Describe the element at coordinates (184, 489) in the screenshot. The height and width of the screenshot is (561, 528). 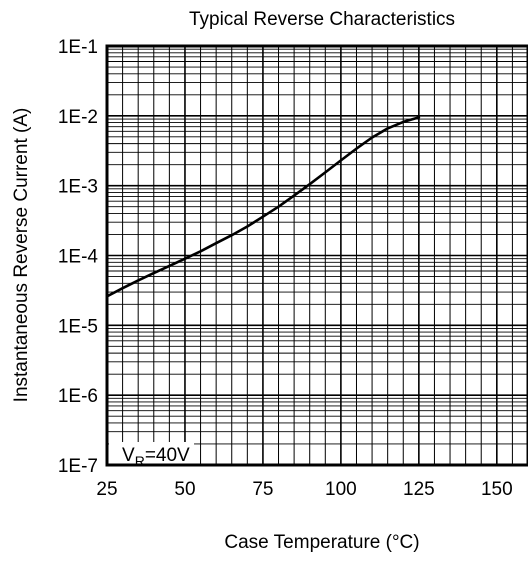
I see `x-tick-label: 50` at that location.